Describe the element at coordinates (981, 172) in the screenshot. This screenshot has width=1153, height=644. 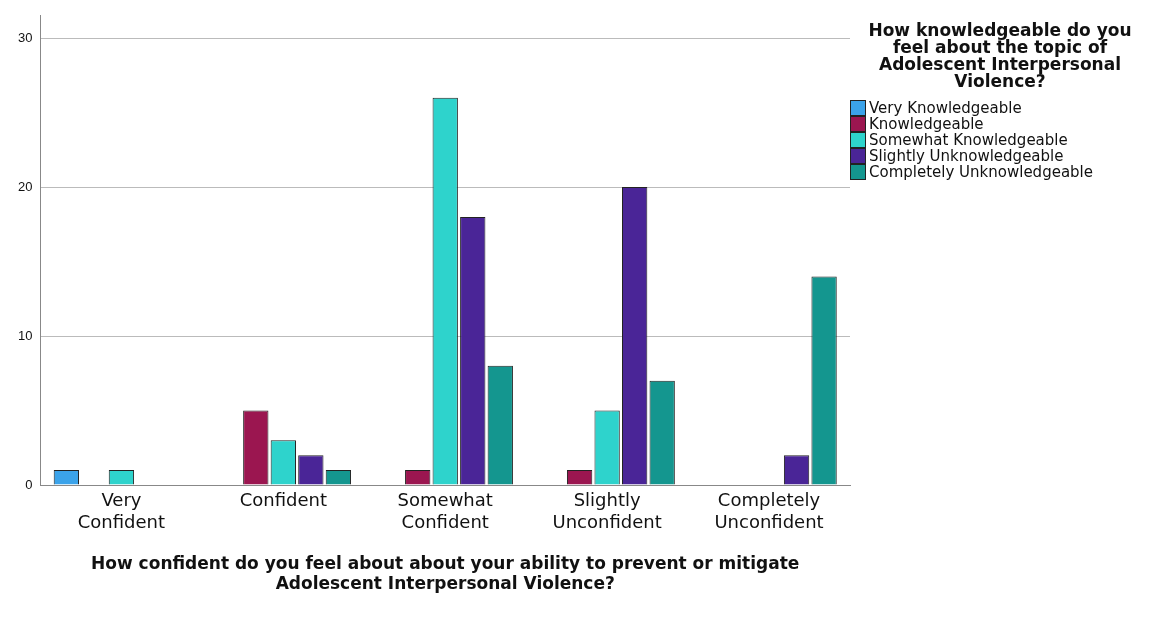
I see `legend-label: Completely Unknowledgeable` at that location.